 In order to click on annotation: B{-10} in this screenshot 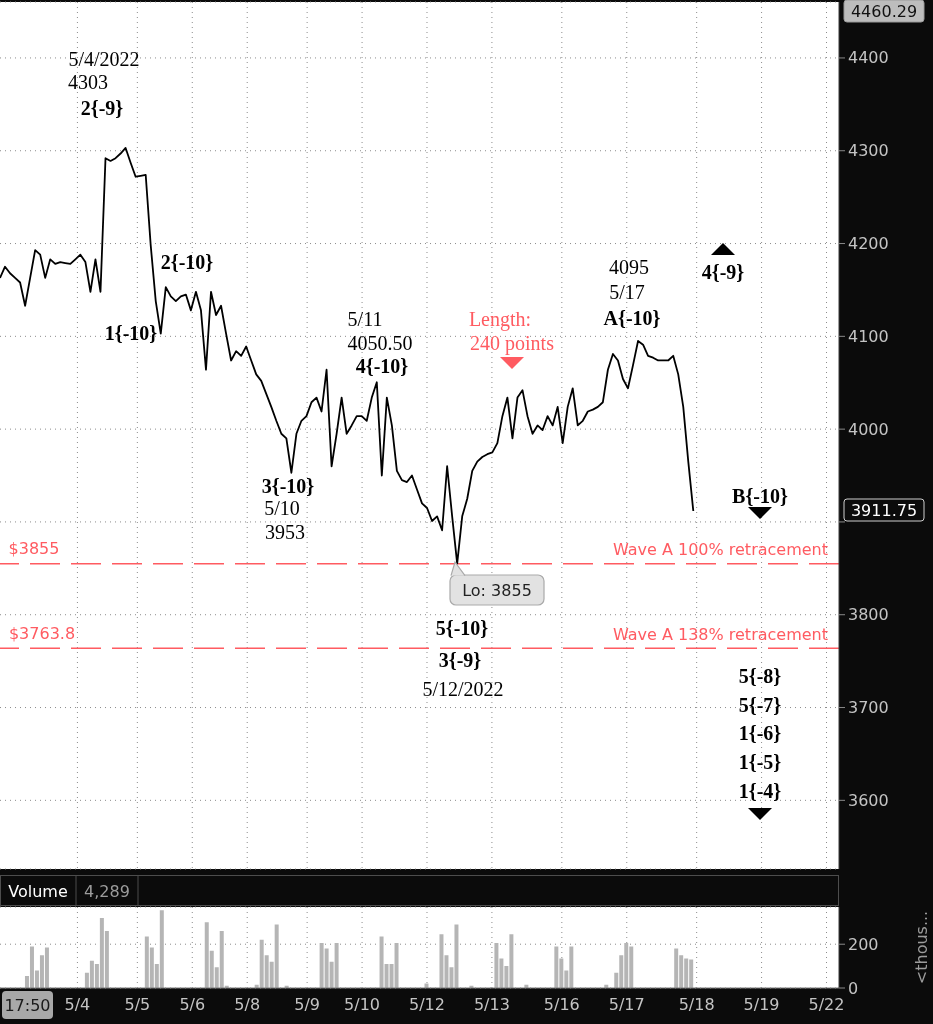, I will do `click(760, 496)`.